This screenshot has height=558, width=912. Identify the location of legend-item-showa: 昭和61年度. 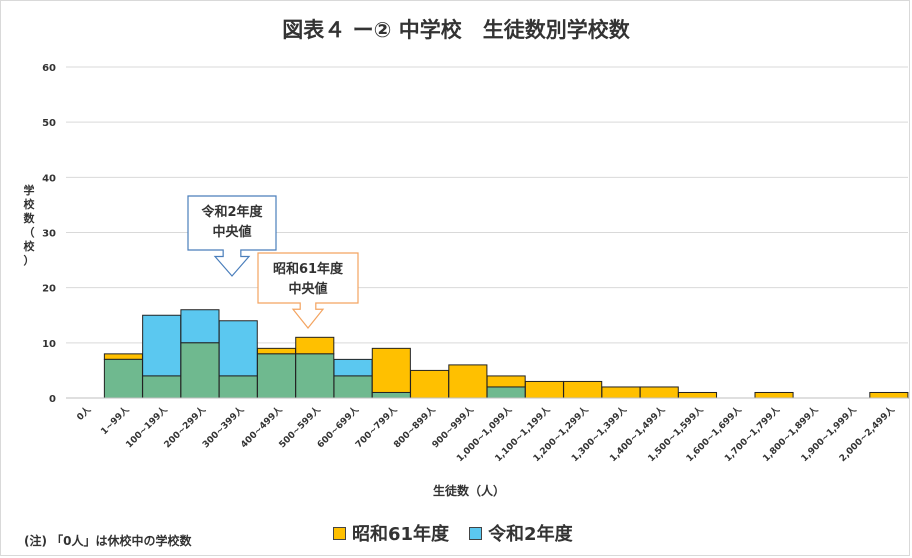
(391, 533).